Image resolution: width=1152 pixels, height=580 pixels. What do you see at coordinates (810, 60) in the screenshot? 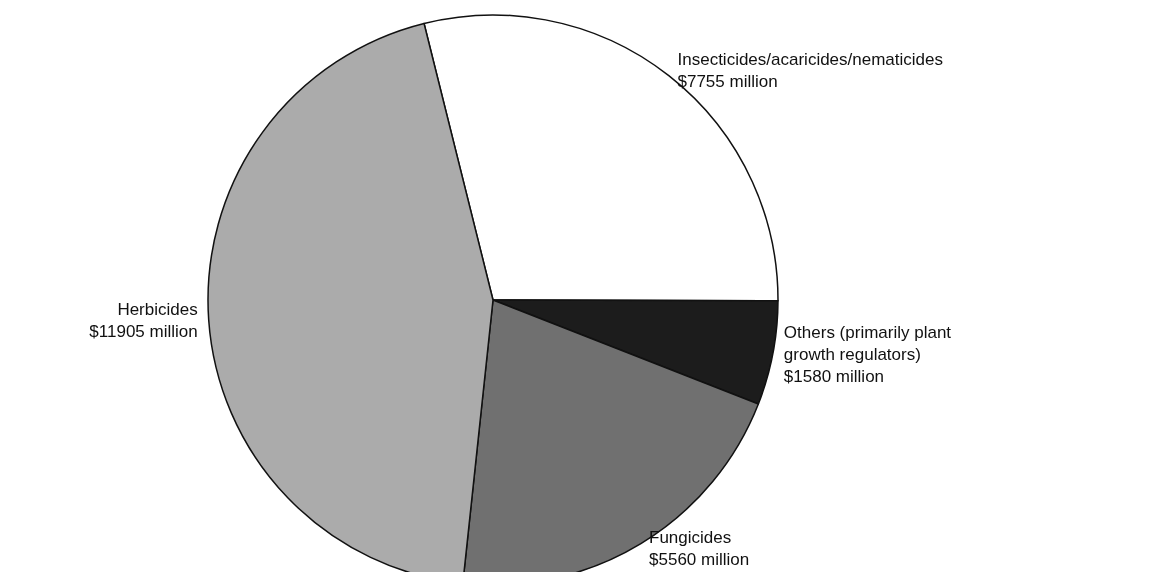
I see `slice-label: Insecticides/acaricides/nematicides` at bounding box center [810, 60].